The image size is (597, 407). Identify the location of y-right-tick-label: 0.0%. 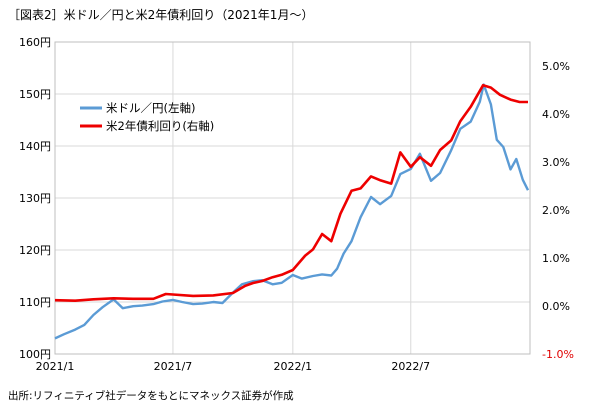
(556, 306).